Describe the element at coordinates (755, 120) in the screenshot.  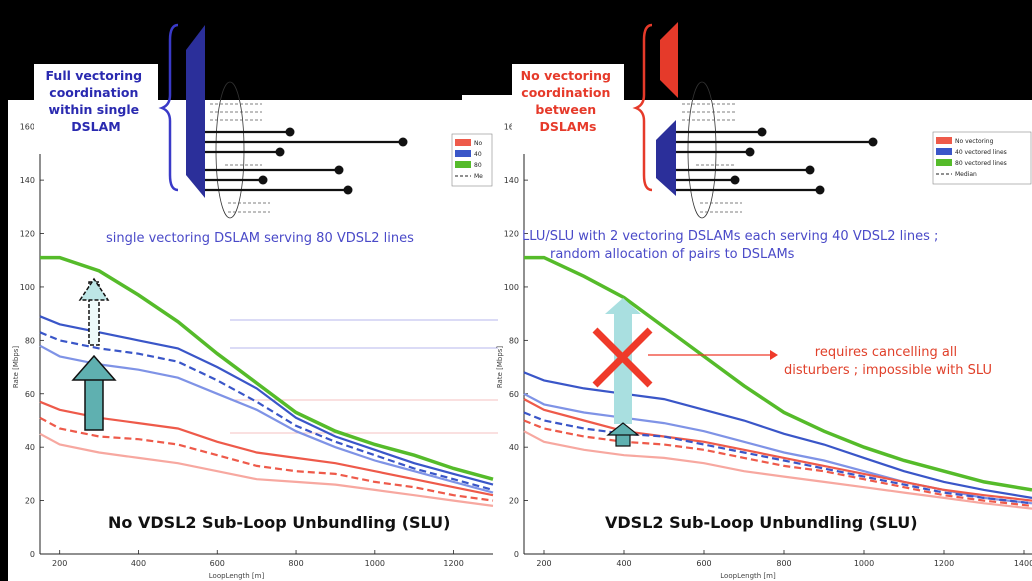
I see `right-dslam-graphic` at that location.